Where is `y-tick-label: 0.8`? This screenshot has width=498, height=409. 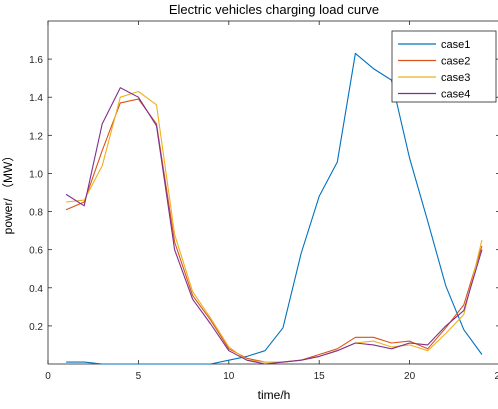
y-tick-label: 0.8 is located at coordinates (36, 213).